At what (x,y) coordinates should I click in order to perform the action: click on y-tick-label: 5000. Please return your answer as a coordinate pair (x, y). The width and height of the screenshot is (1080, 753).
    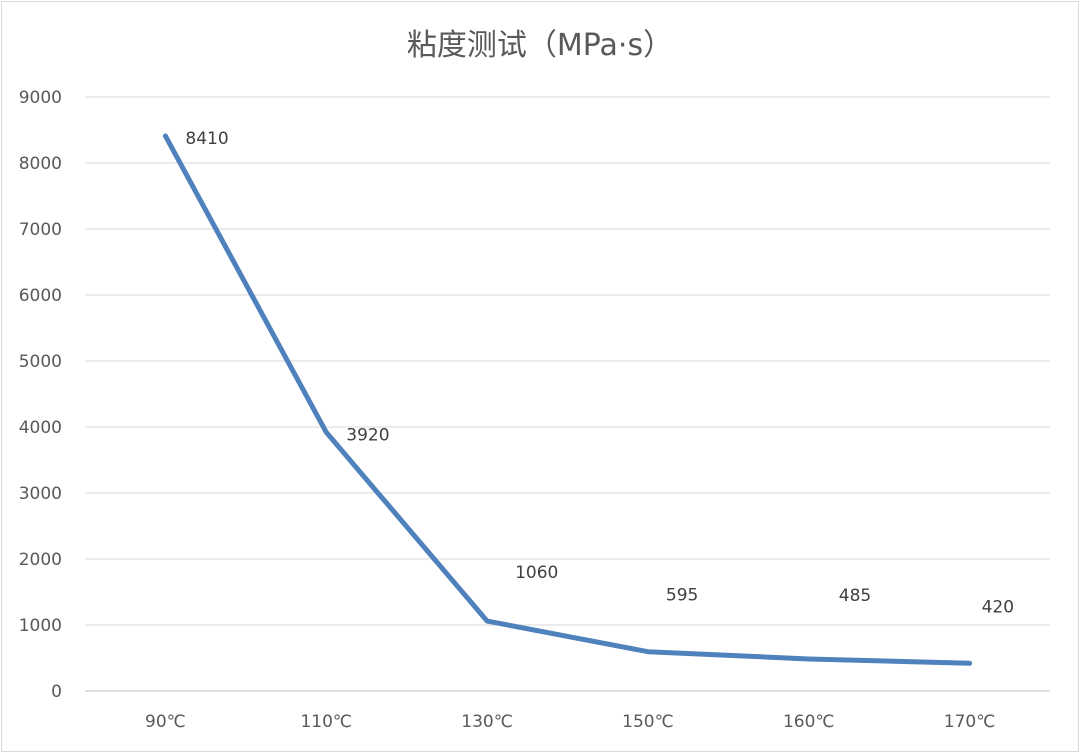
    Looking at the image, I should click on (40, 362).